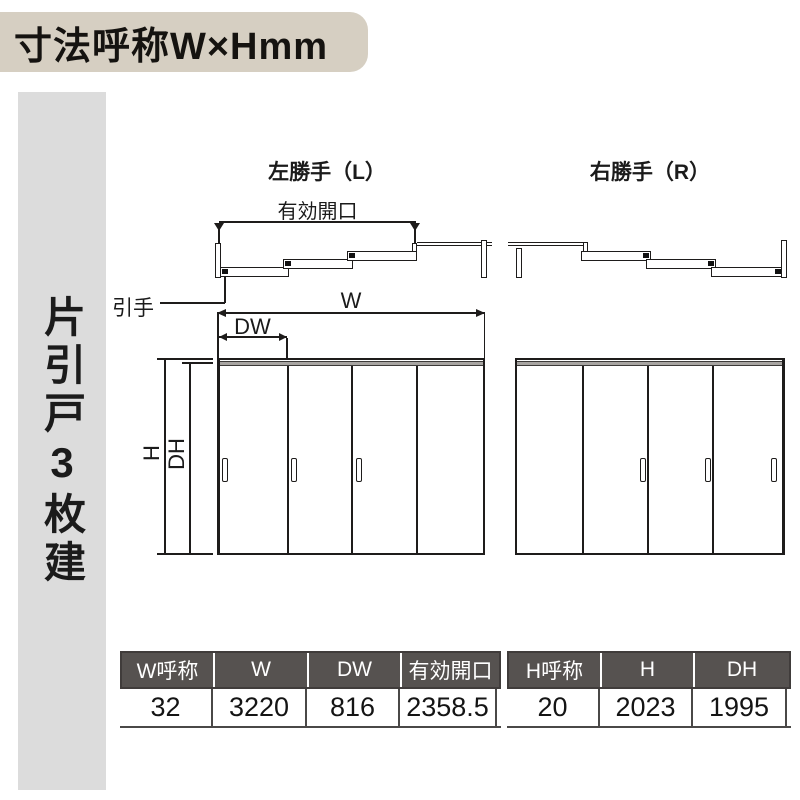 Image resolution: width=800 pixels, height=800 pixels. What do you see at coordinates (252, 337) in the screenshot?
I see `dw-dim-line` at bounding box center [252, 337].